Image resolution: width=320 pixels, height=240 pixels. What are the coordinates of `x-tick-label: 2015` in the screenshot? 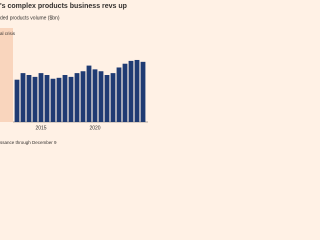 It's located at (40, 128).